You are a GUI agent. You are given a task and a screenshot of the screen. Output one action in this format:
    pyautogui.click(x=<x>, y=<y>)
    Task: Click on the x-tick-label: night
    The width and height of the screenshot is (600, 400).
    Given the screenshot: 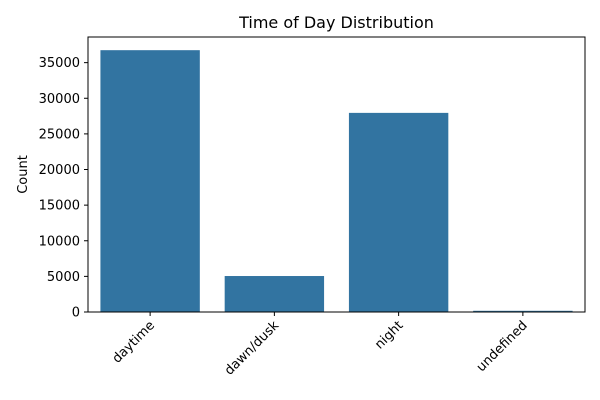 What is the action you would take?
    pyautogui.click(x=389, y=335)
    